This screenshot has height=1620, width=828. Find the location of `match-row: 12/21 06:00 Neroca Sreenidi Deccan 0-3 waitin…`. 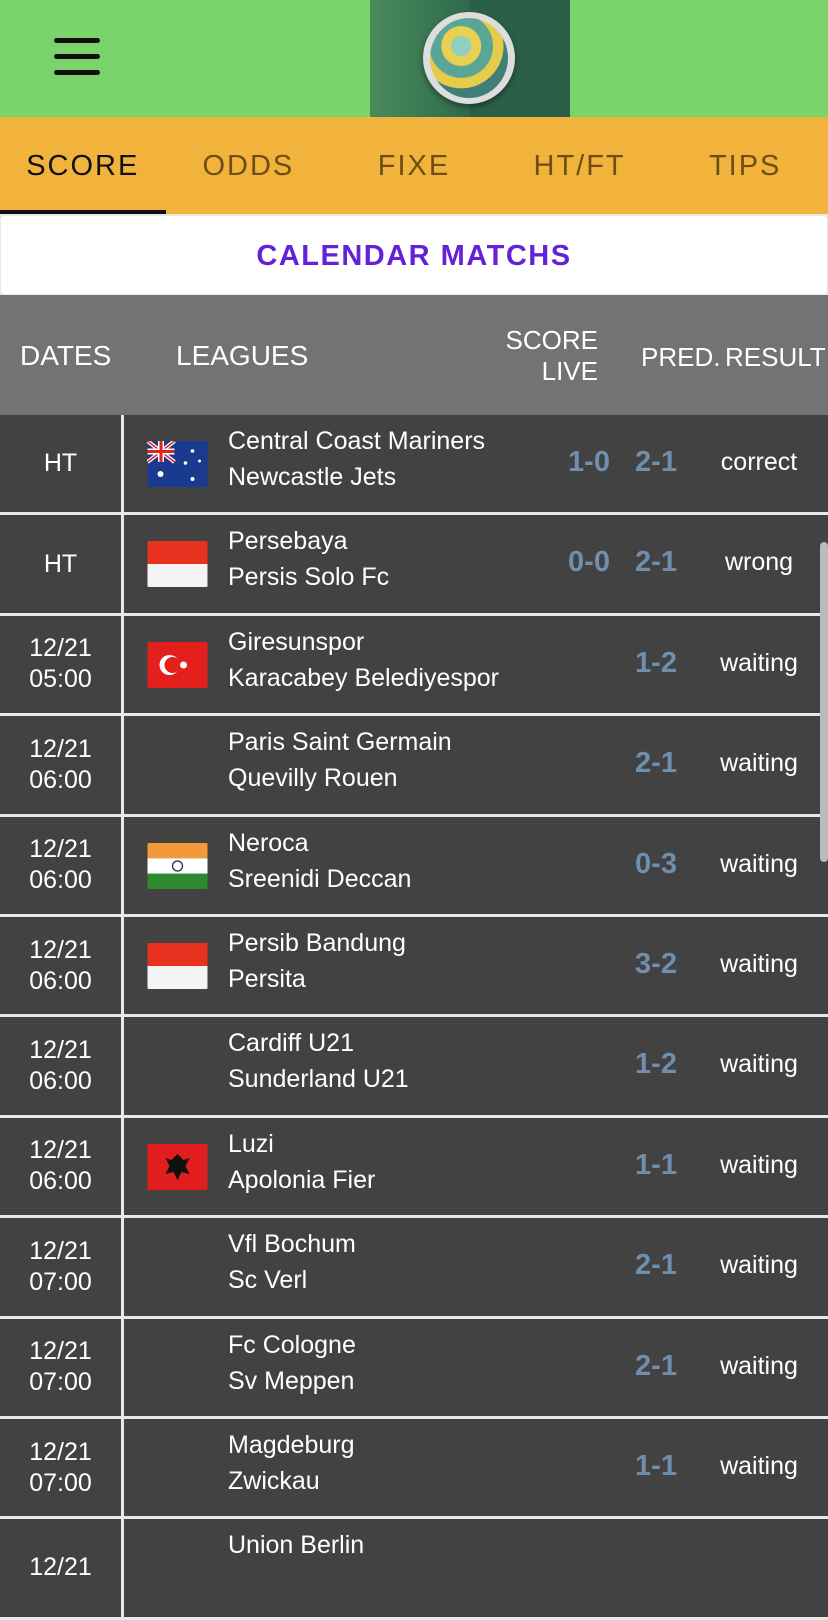

match-row: 12/21 06:00 Neroca Sreenidi Deccan 0-3 waitin… is located at coordinates (414, 866).